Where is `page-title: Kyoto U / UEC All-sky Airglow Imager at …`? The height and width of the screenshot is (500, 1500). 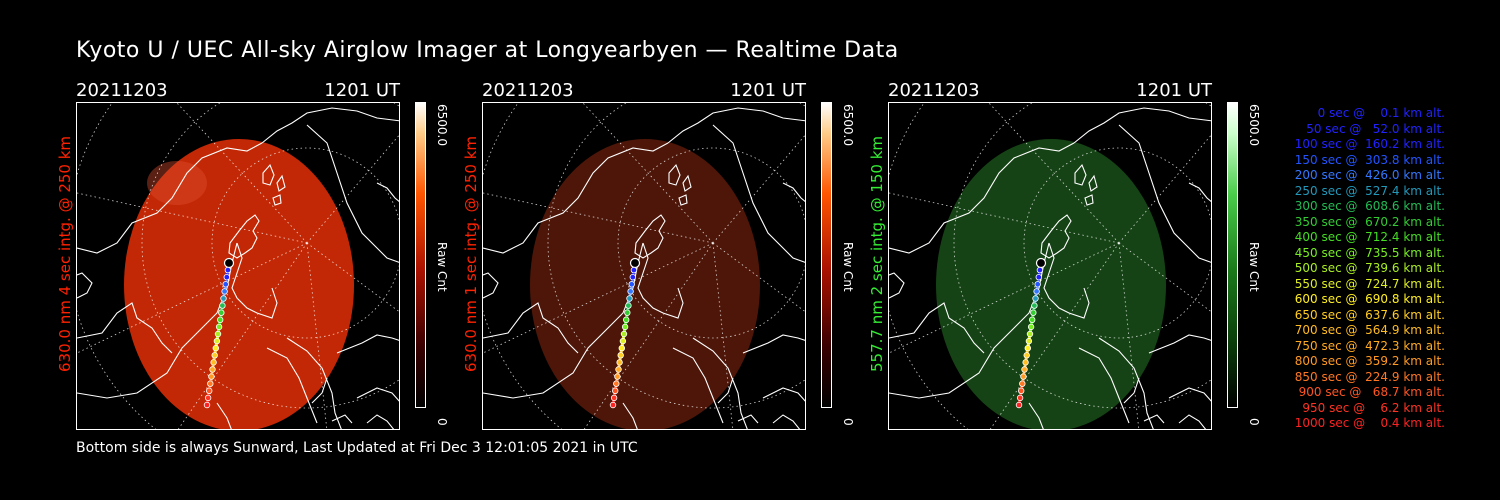
page-title: Kyoto U / UEC All-sky Airglow Imager at … is located at coordinates (487, 50).